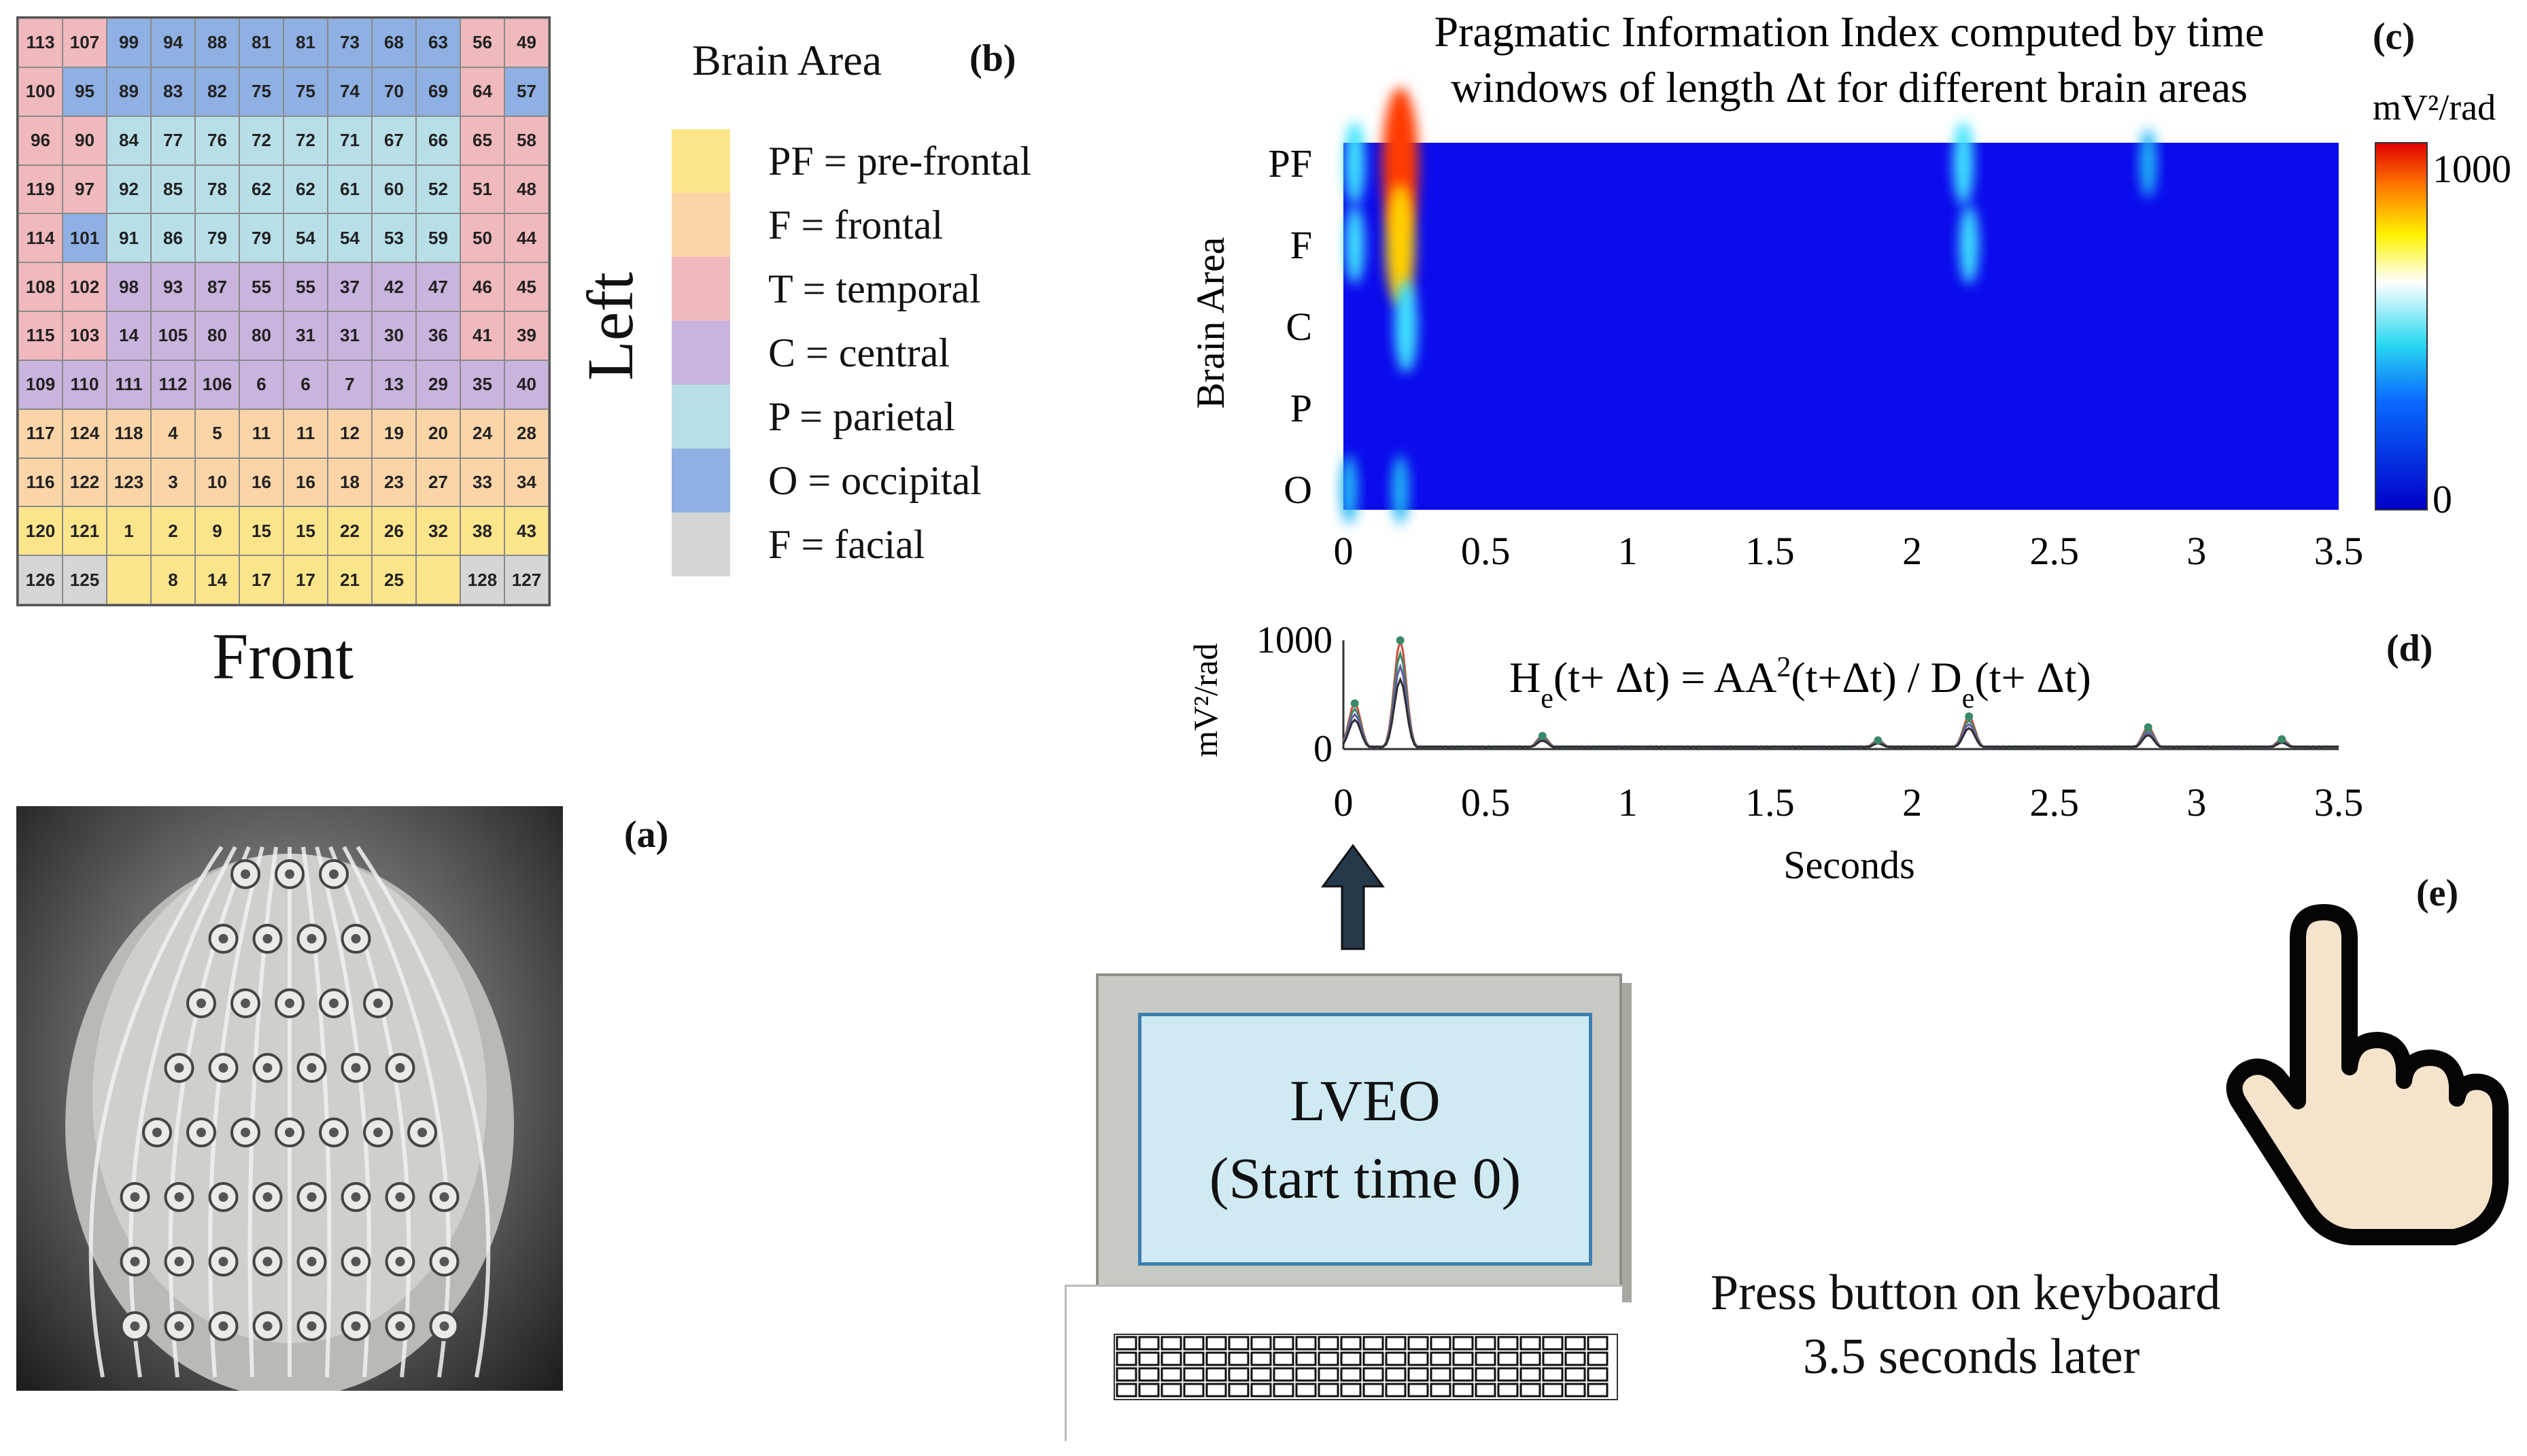 This screenshot has width=2527, height=1456. I want to click on electrode-cell: 115, so click(40, 336).